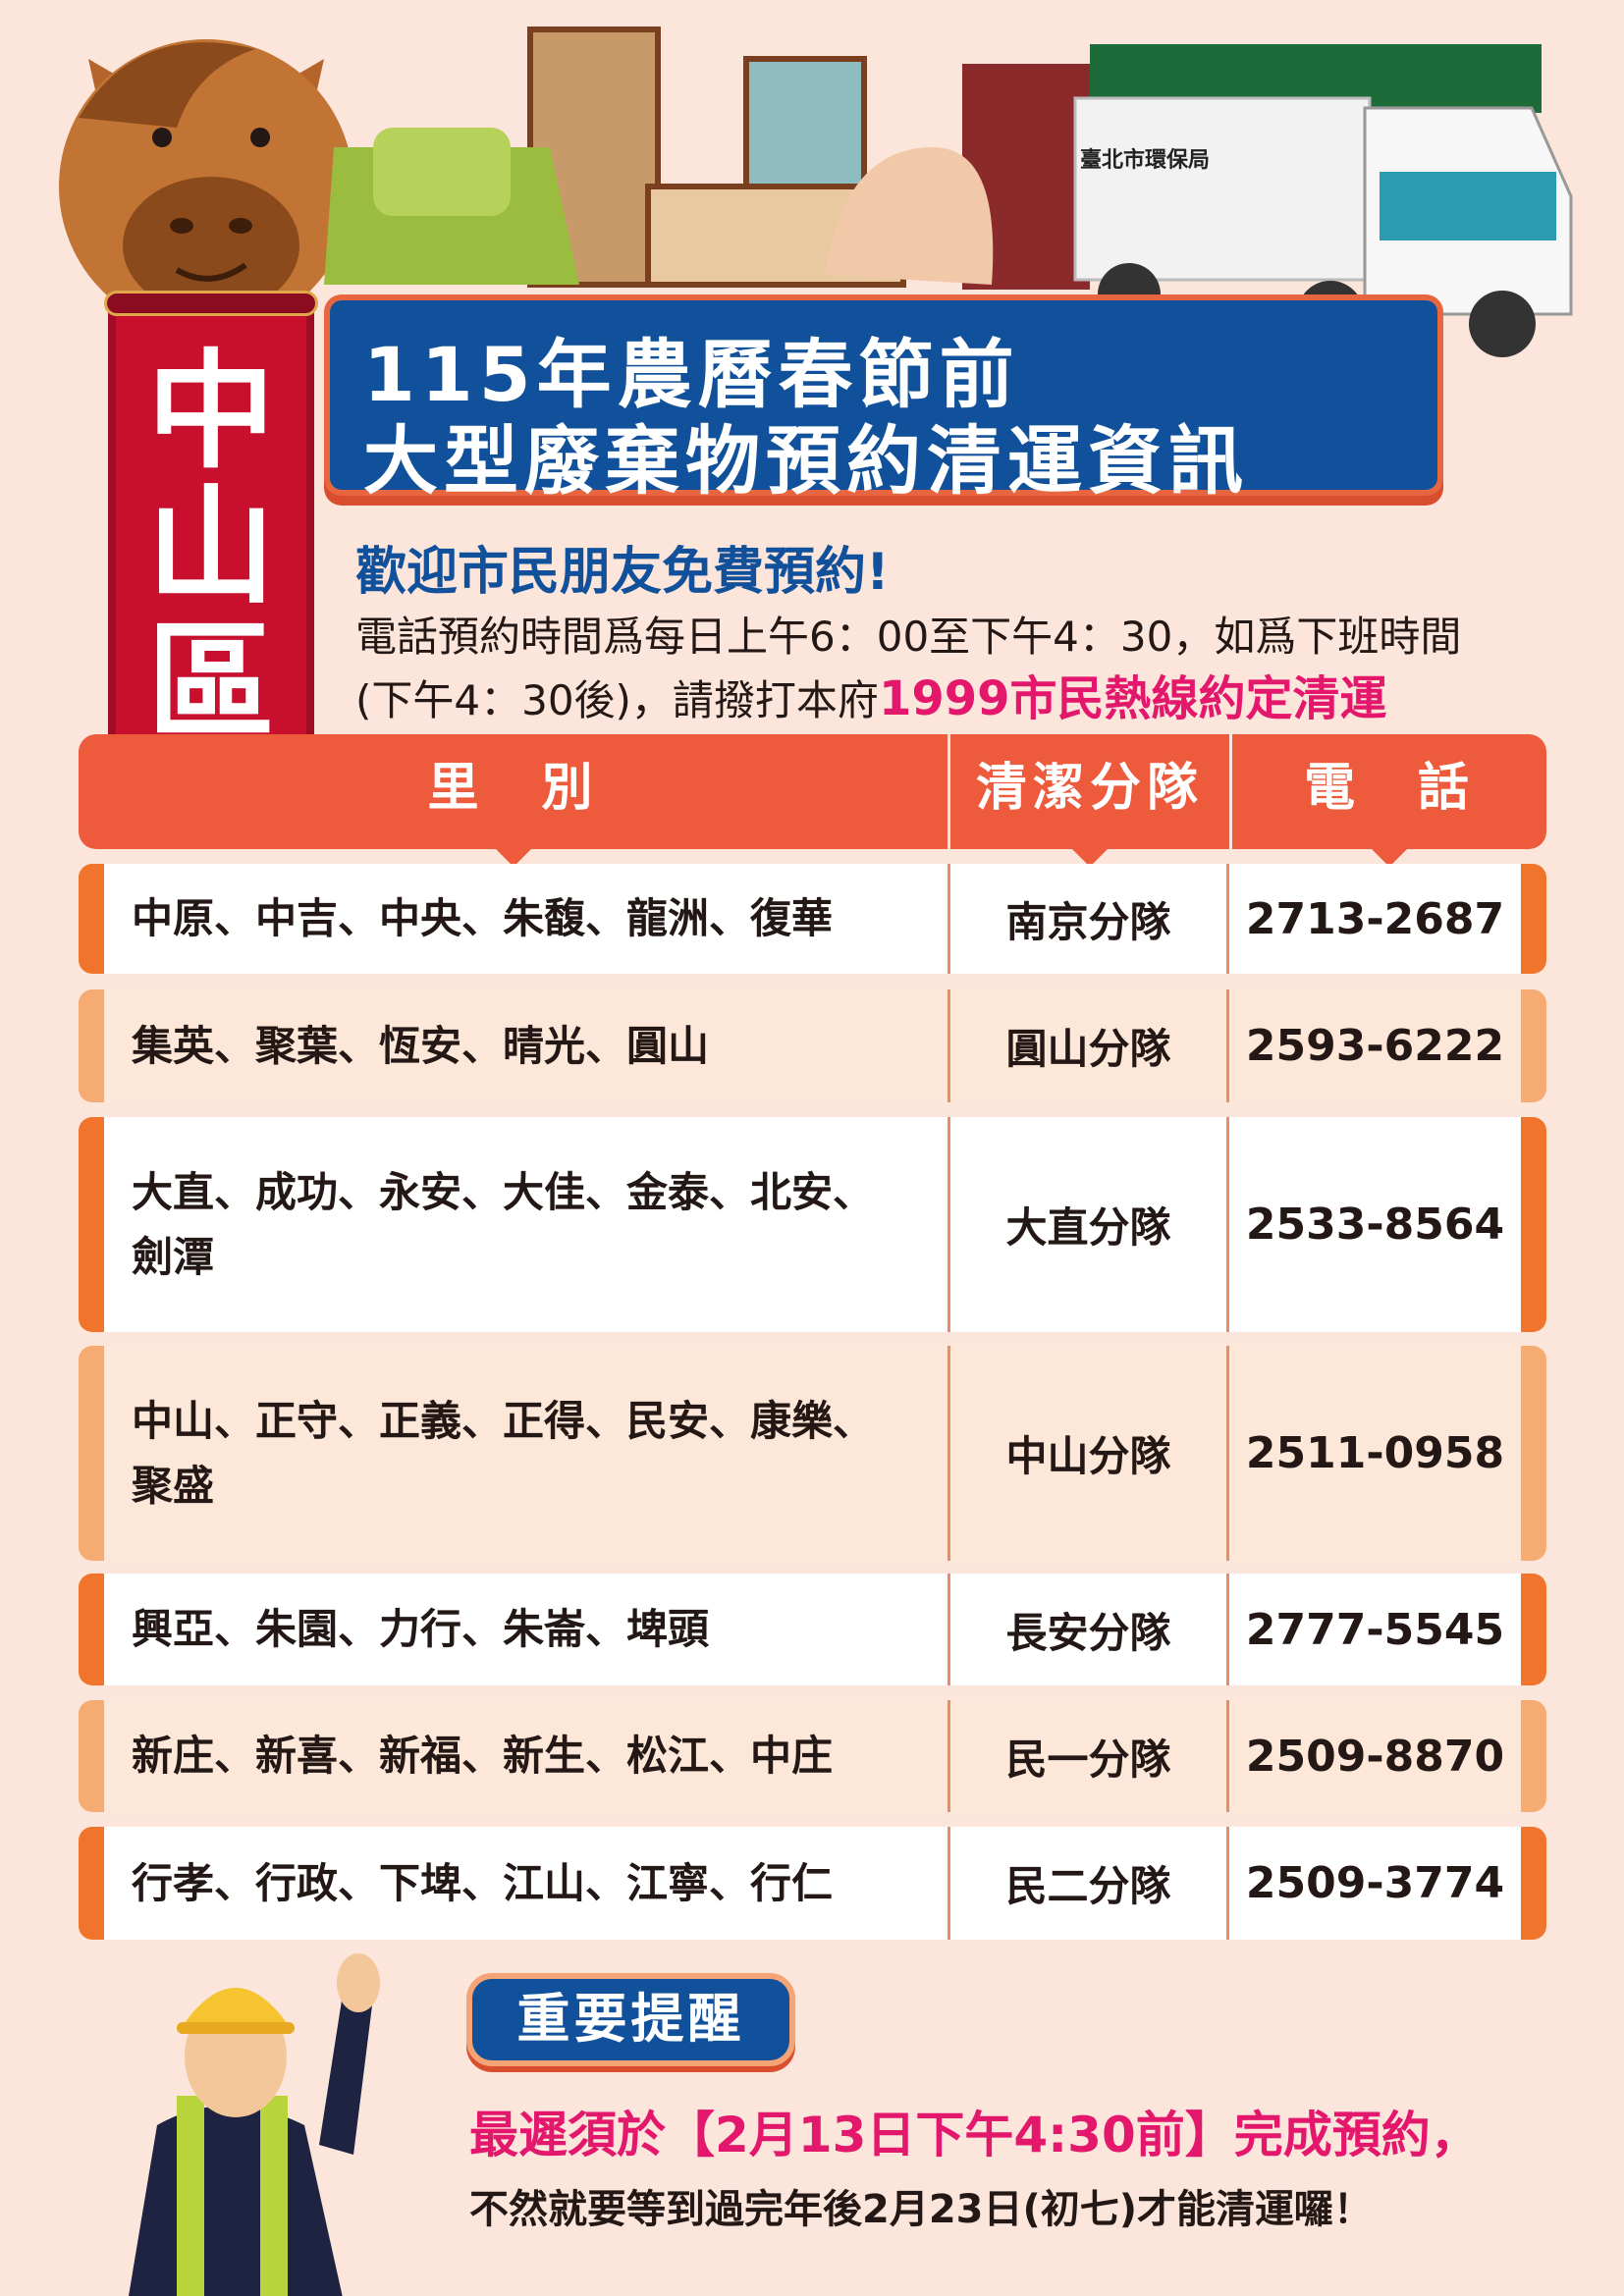  Describe the element at coordinates (921, 2209) in the screenshot. I see `note-text: 不然就要等到過完年後2月23日(初七)才能清運囉！` at that location.